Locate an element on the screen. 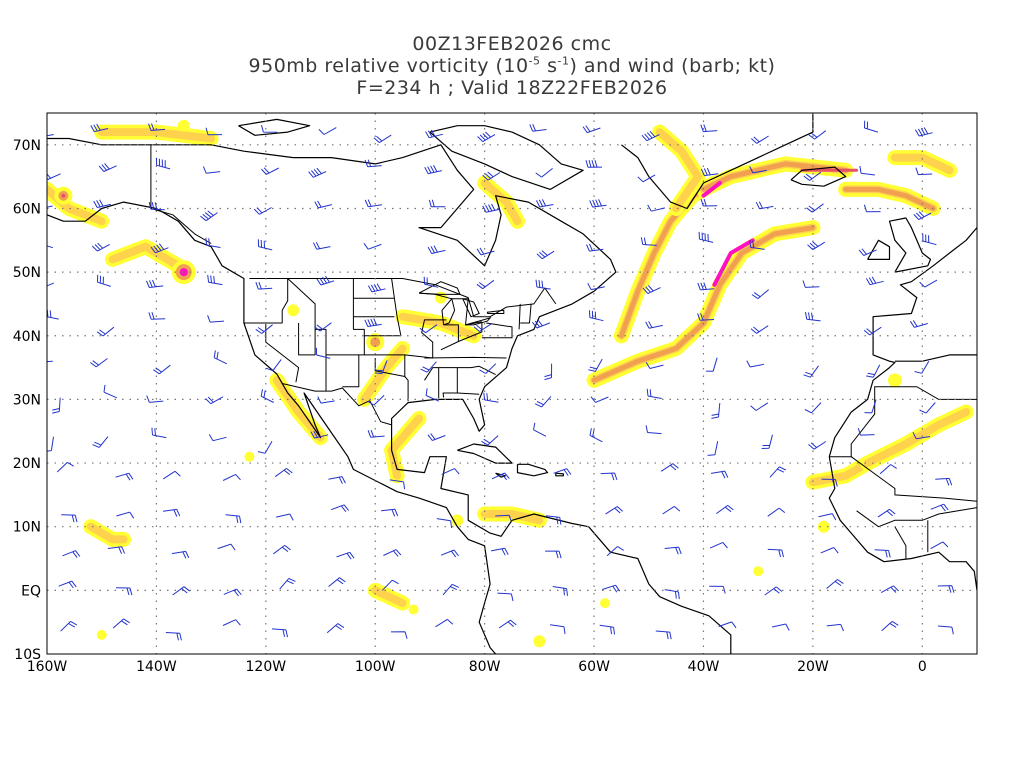 This screenshot has height=768, width=1024. vorticity-max is located at coordinates (733, 262).